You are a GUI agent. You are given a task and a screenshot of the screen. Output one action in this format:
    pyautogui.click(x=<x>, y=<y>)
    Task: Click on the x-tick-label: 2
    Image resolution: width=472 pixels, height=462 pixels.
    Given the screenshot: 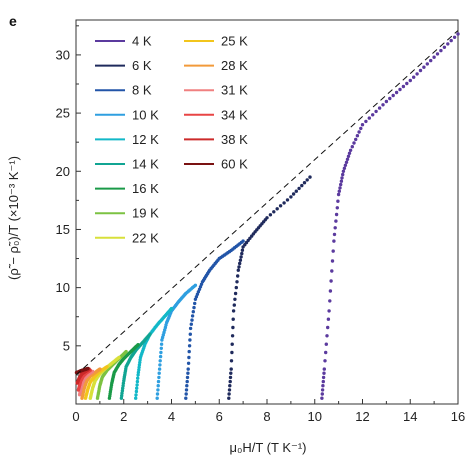 What is the action you would take?
    pyautogui.click(x=123, y=416)
    